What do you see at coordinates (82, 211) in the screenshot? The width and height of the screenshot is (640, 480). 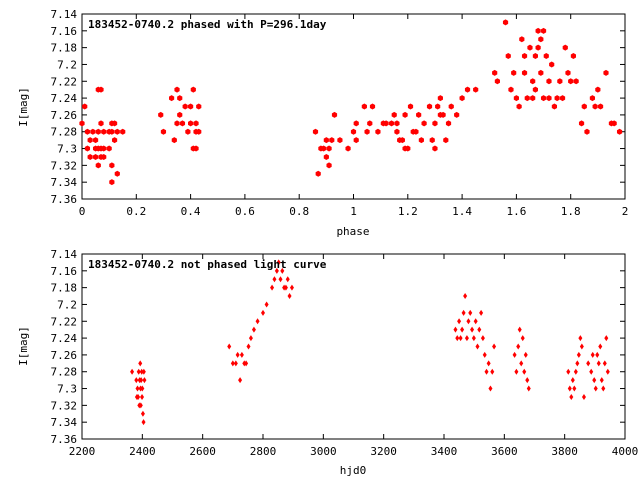 I see `x-tick-label: 0` at bounding box center [82, 211].